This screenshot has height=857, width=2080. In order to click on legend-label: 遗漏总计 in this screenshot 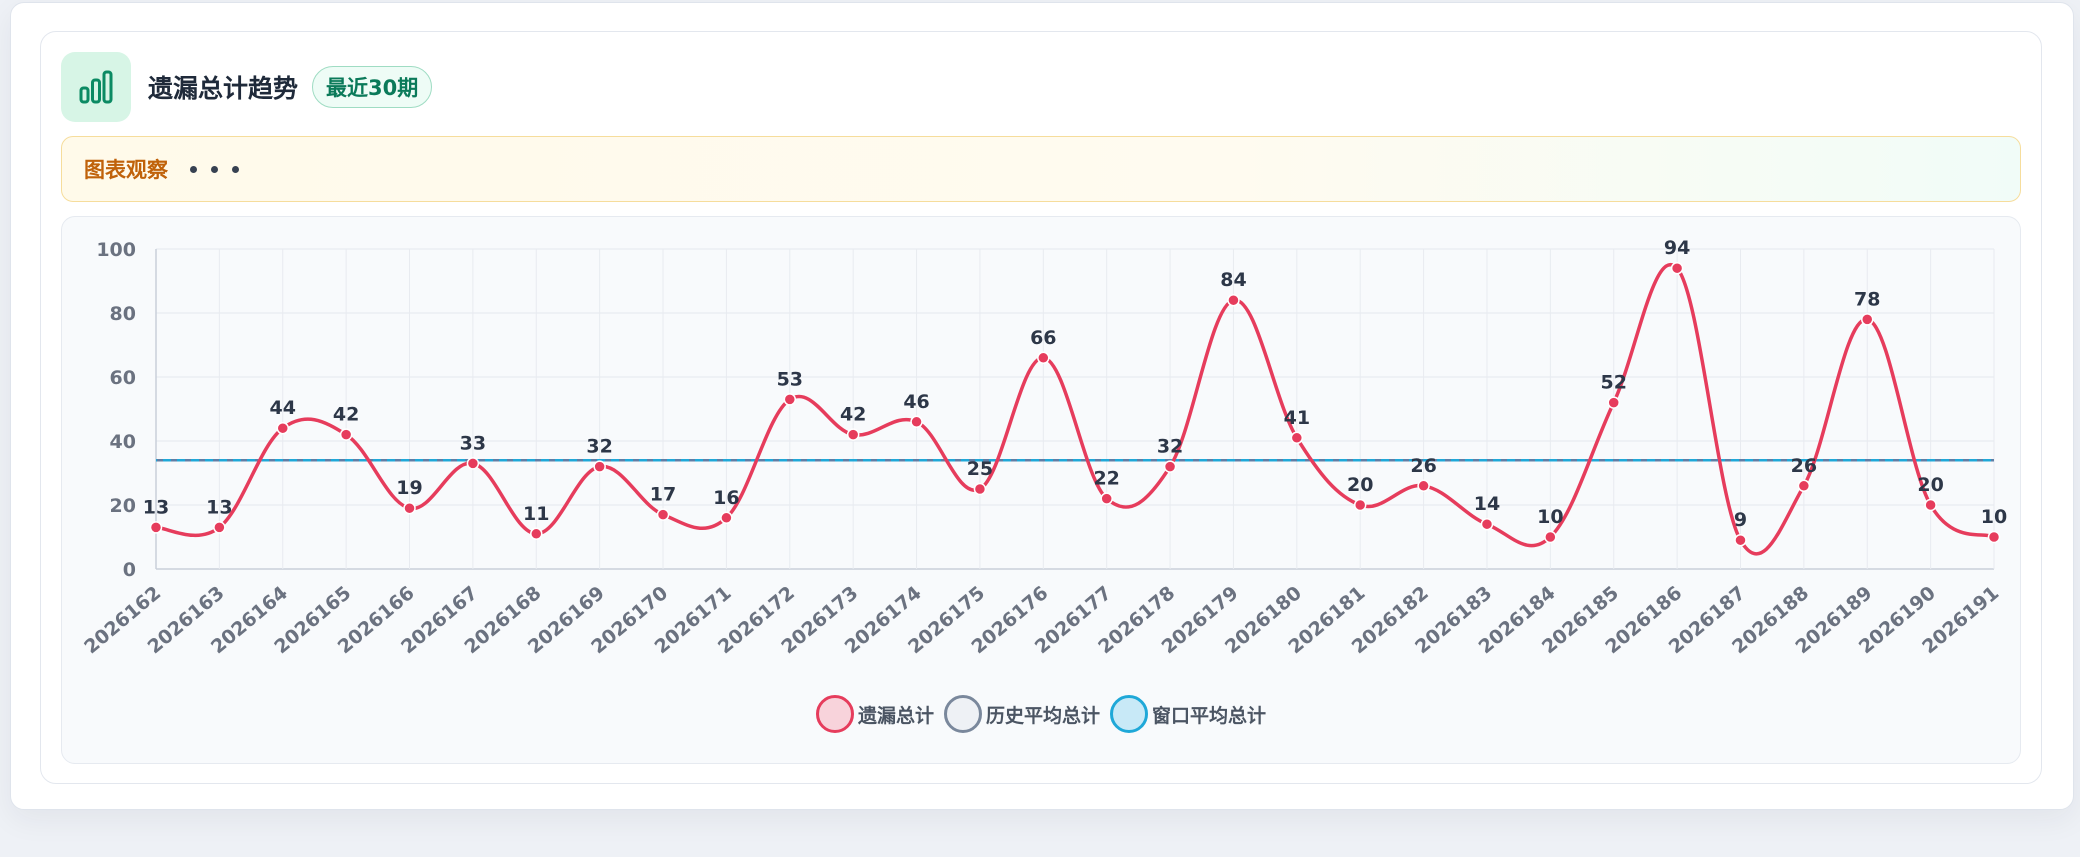, I will do `click(895, 715)`.